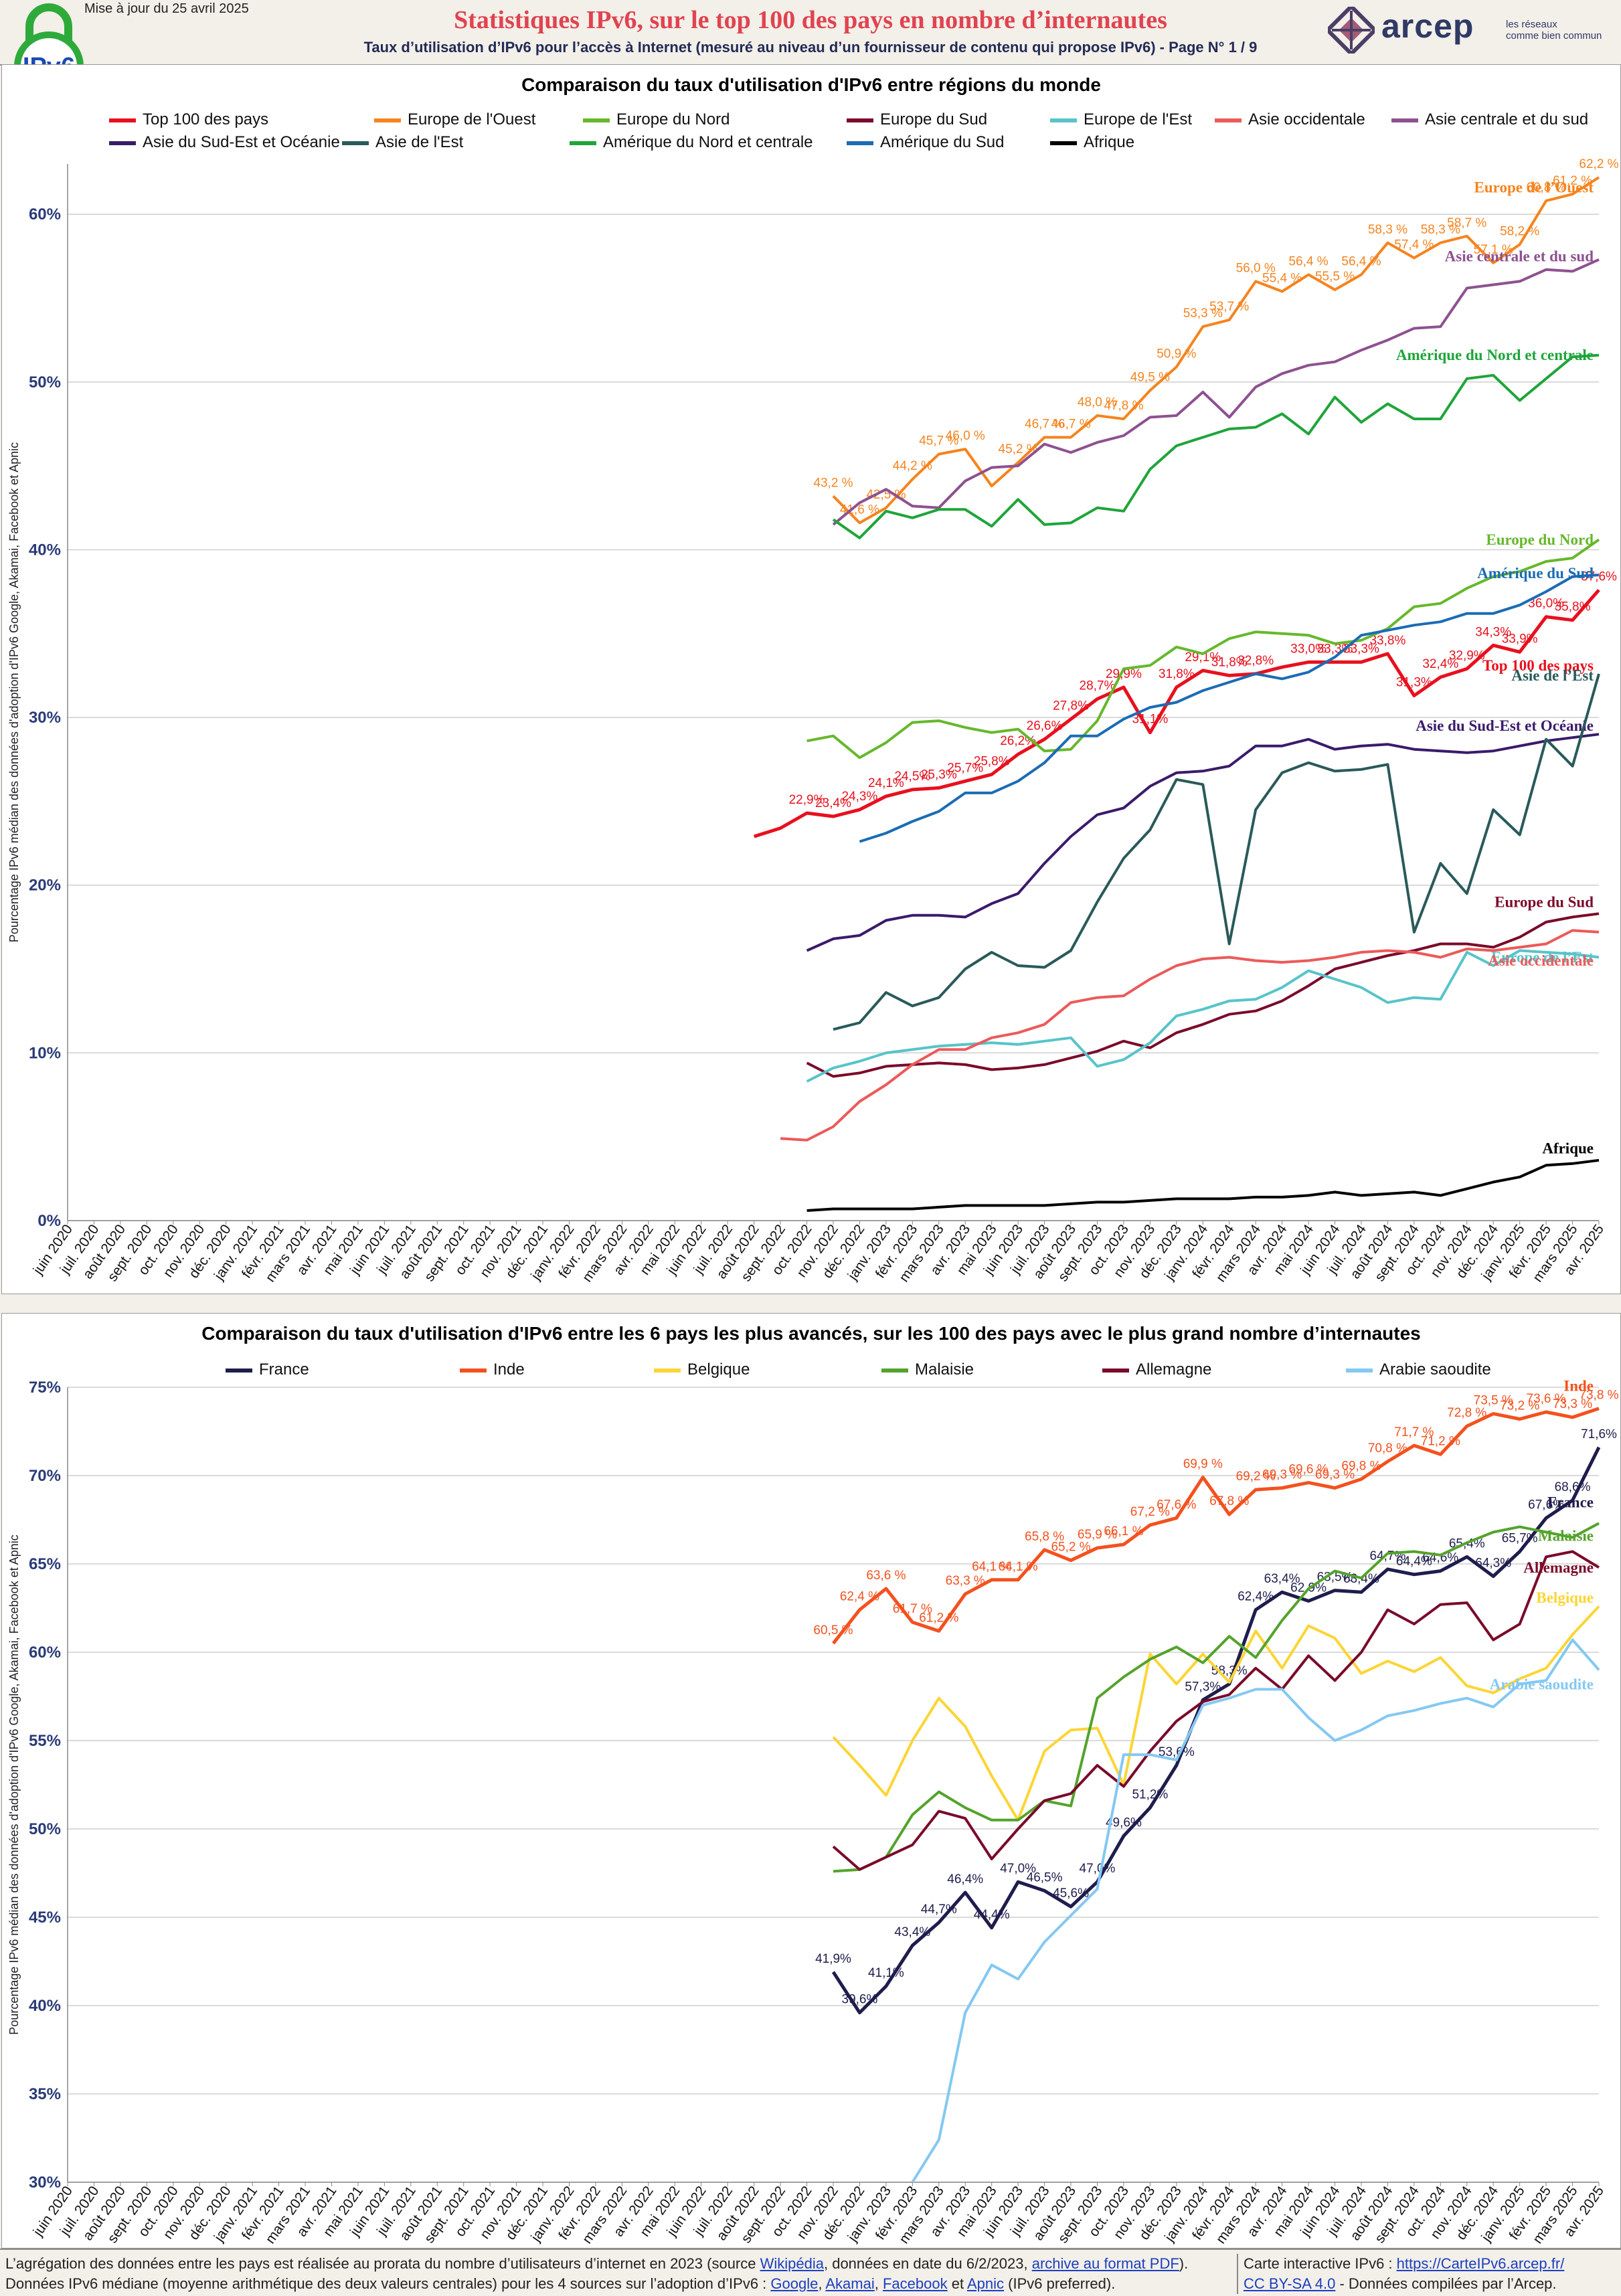 This screenshot has height=2296, width=1621. Describe the element at coordinates (1519, 231) in the screenshot. I see `data-label: 58,2 %` at that location.